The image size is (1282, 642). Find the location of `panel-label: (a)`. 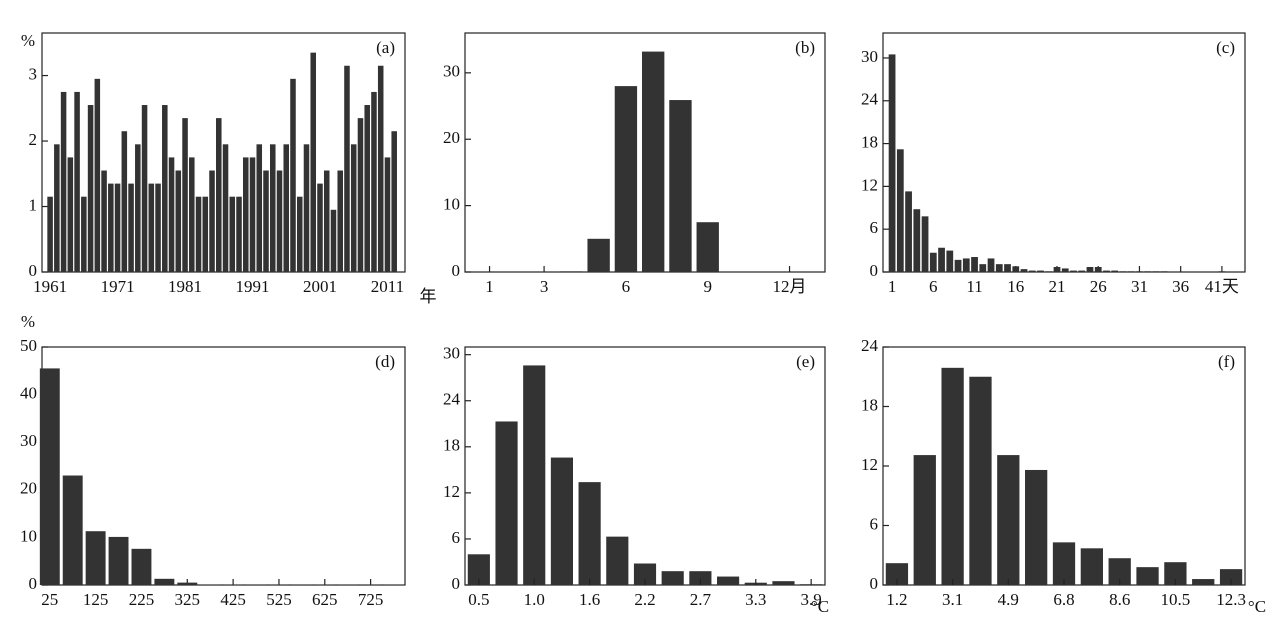

panel-label: (a) is located at coordinates (385, 47).